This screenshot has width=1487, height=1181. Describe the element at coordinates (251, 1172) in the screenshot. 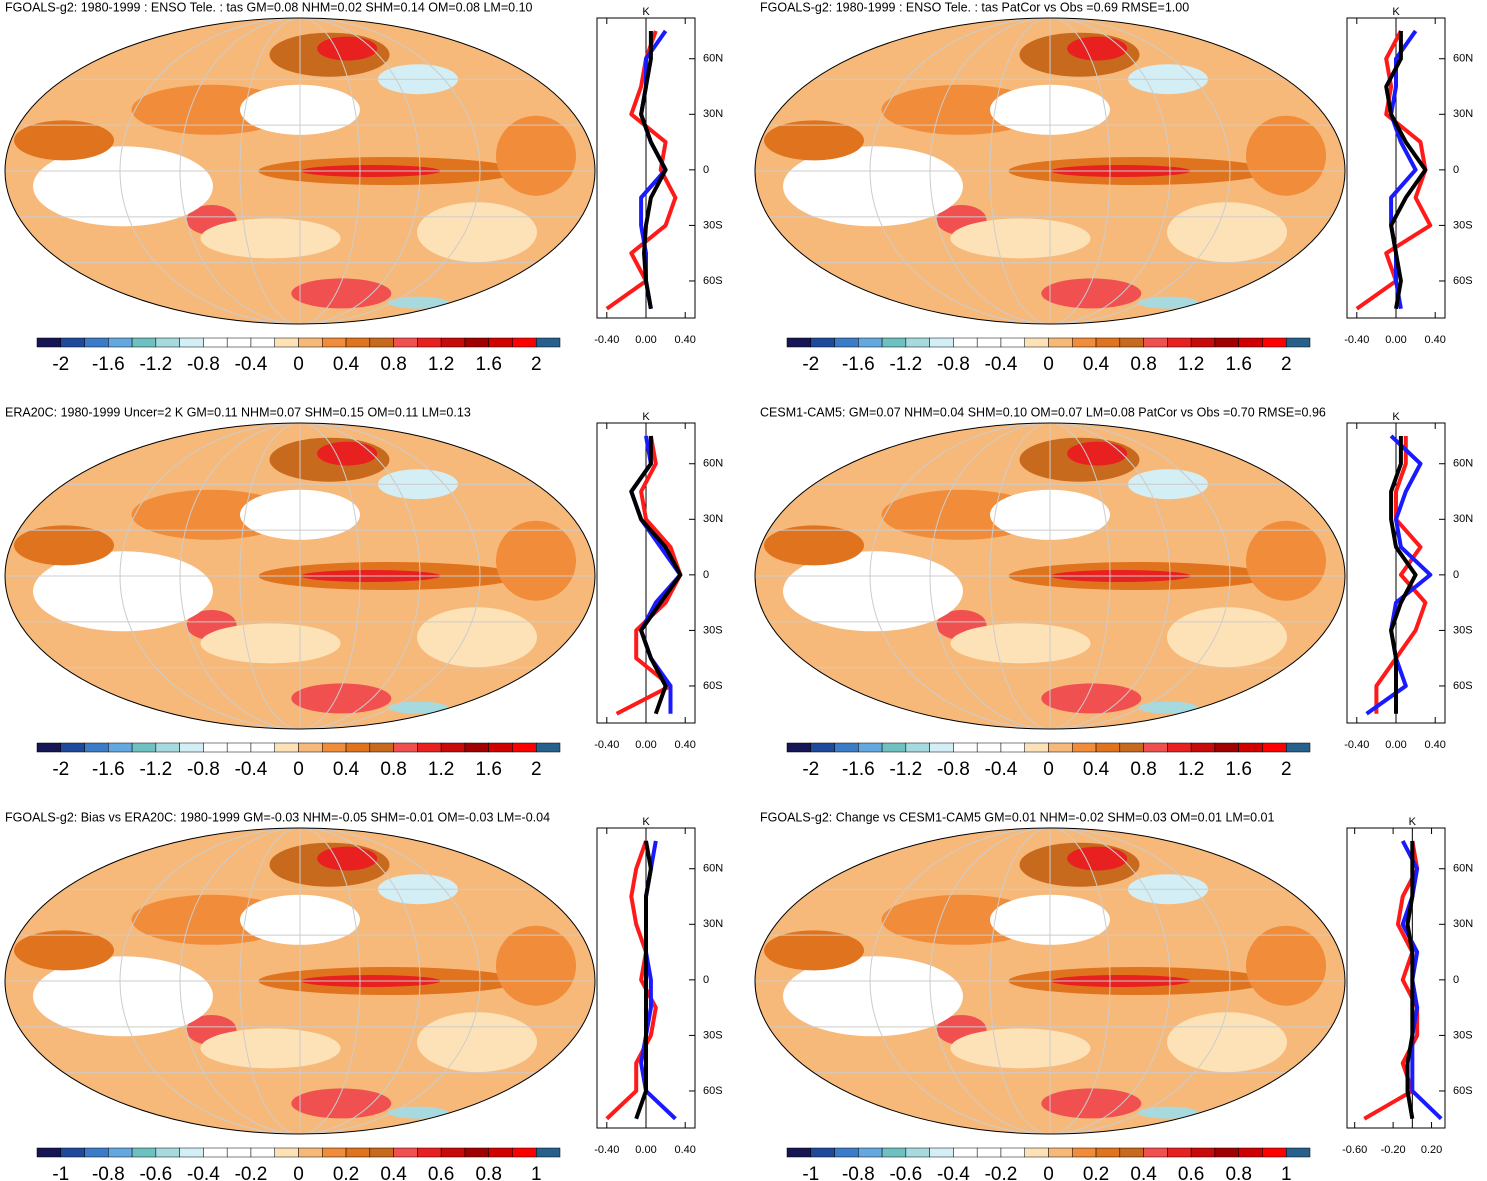

I see `colorbar-tick-label: -0.2` at that location.